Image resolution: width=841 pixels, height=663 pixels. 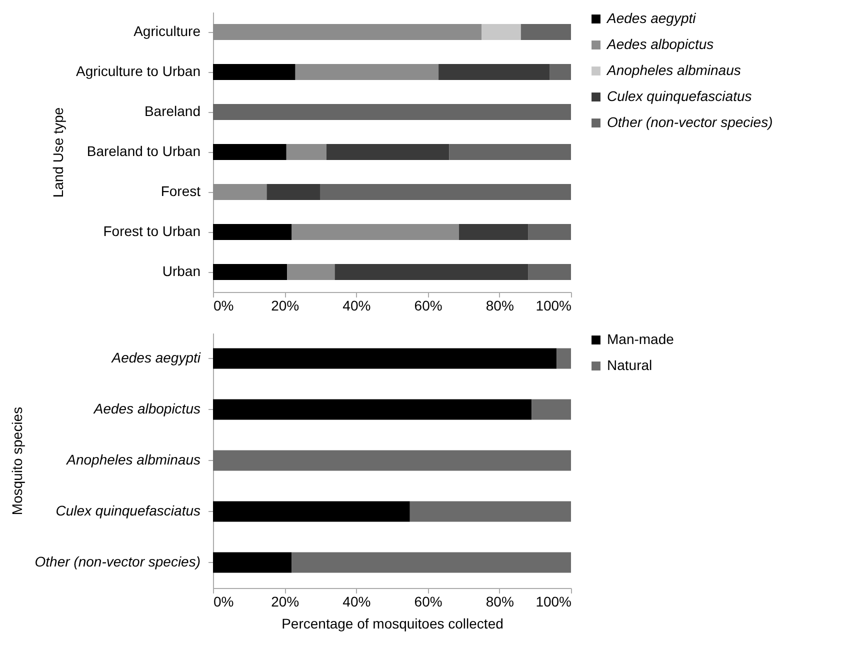 I want to click on legend-label: Other (non-vector species), so click(x=690, y=122).